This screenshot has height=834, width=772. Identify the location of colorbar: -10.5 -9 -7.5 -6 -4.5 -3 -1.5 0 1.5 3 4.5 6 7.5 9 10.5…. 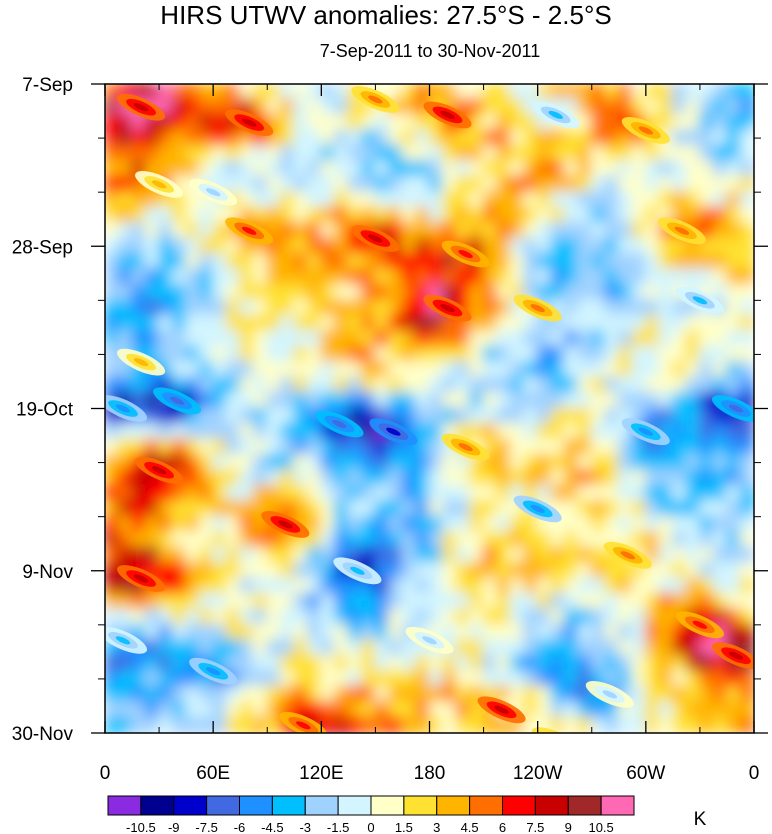
(407, 814).